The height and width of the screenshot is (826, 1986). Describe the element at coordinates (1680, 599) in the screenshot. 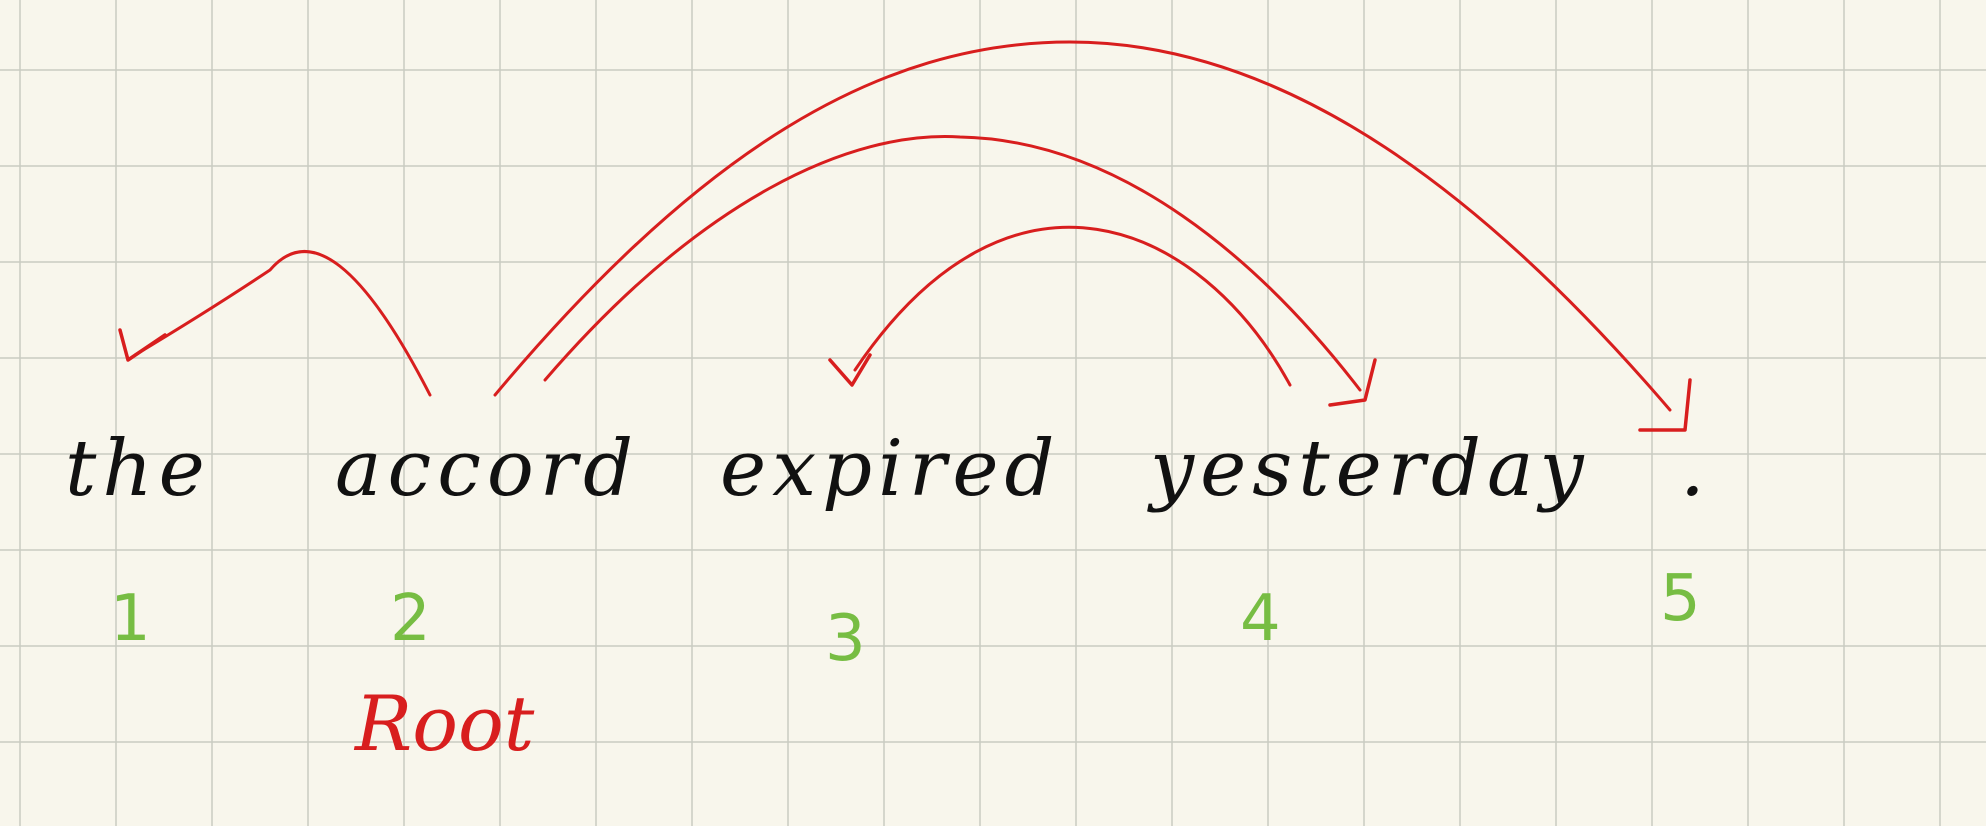

I see `token-index-5: 5` at that location.